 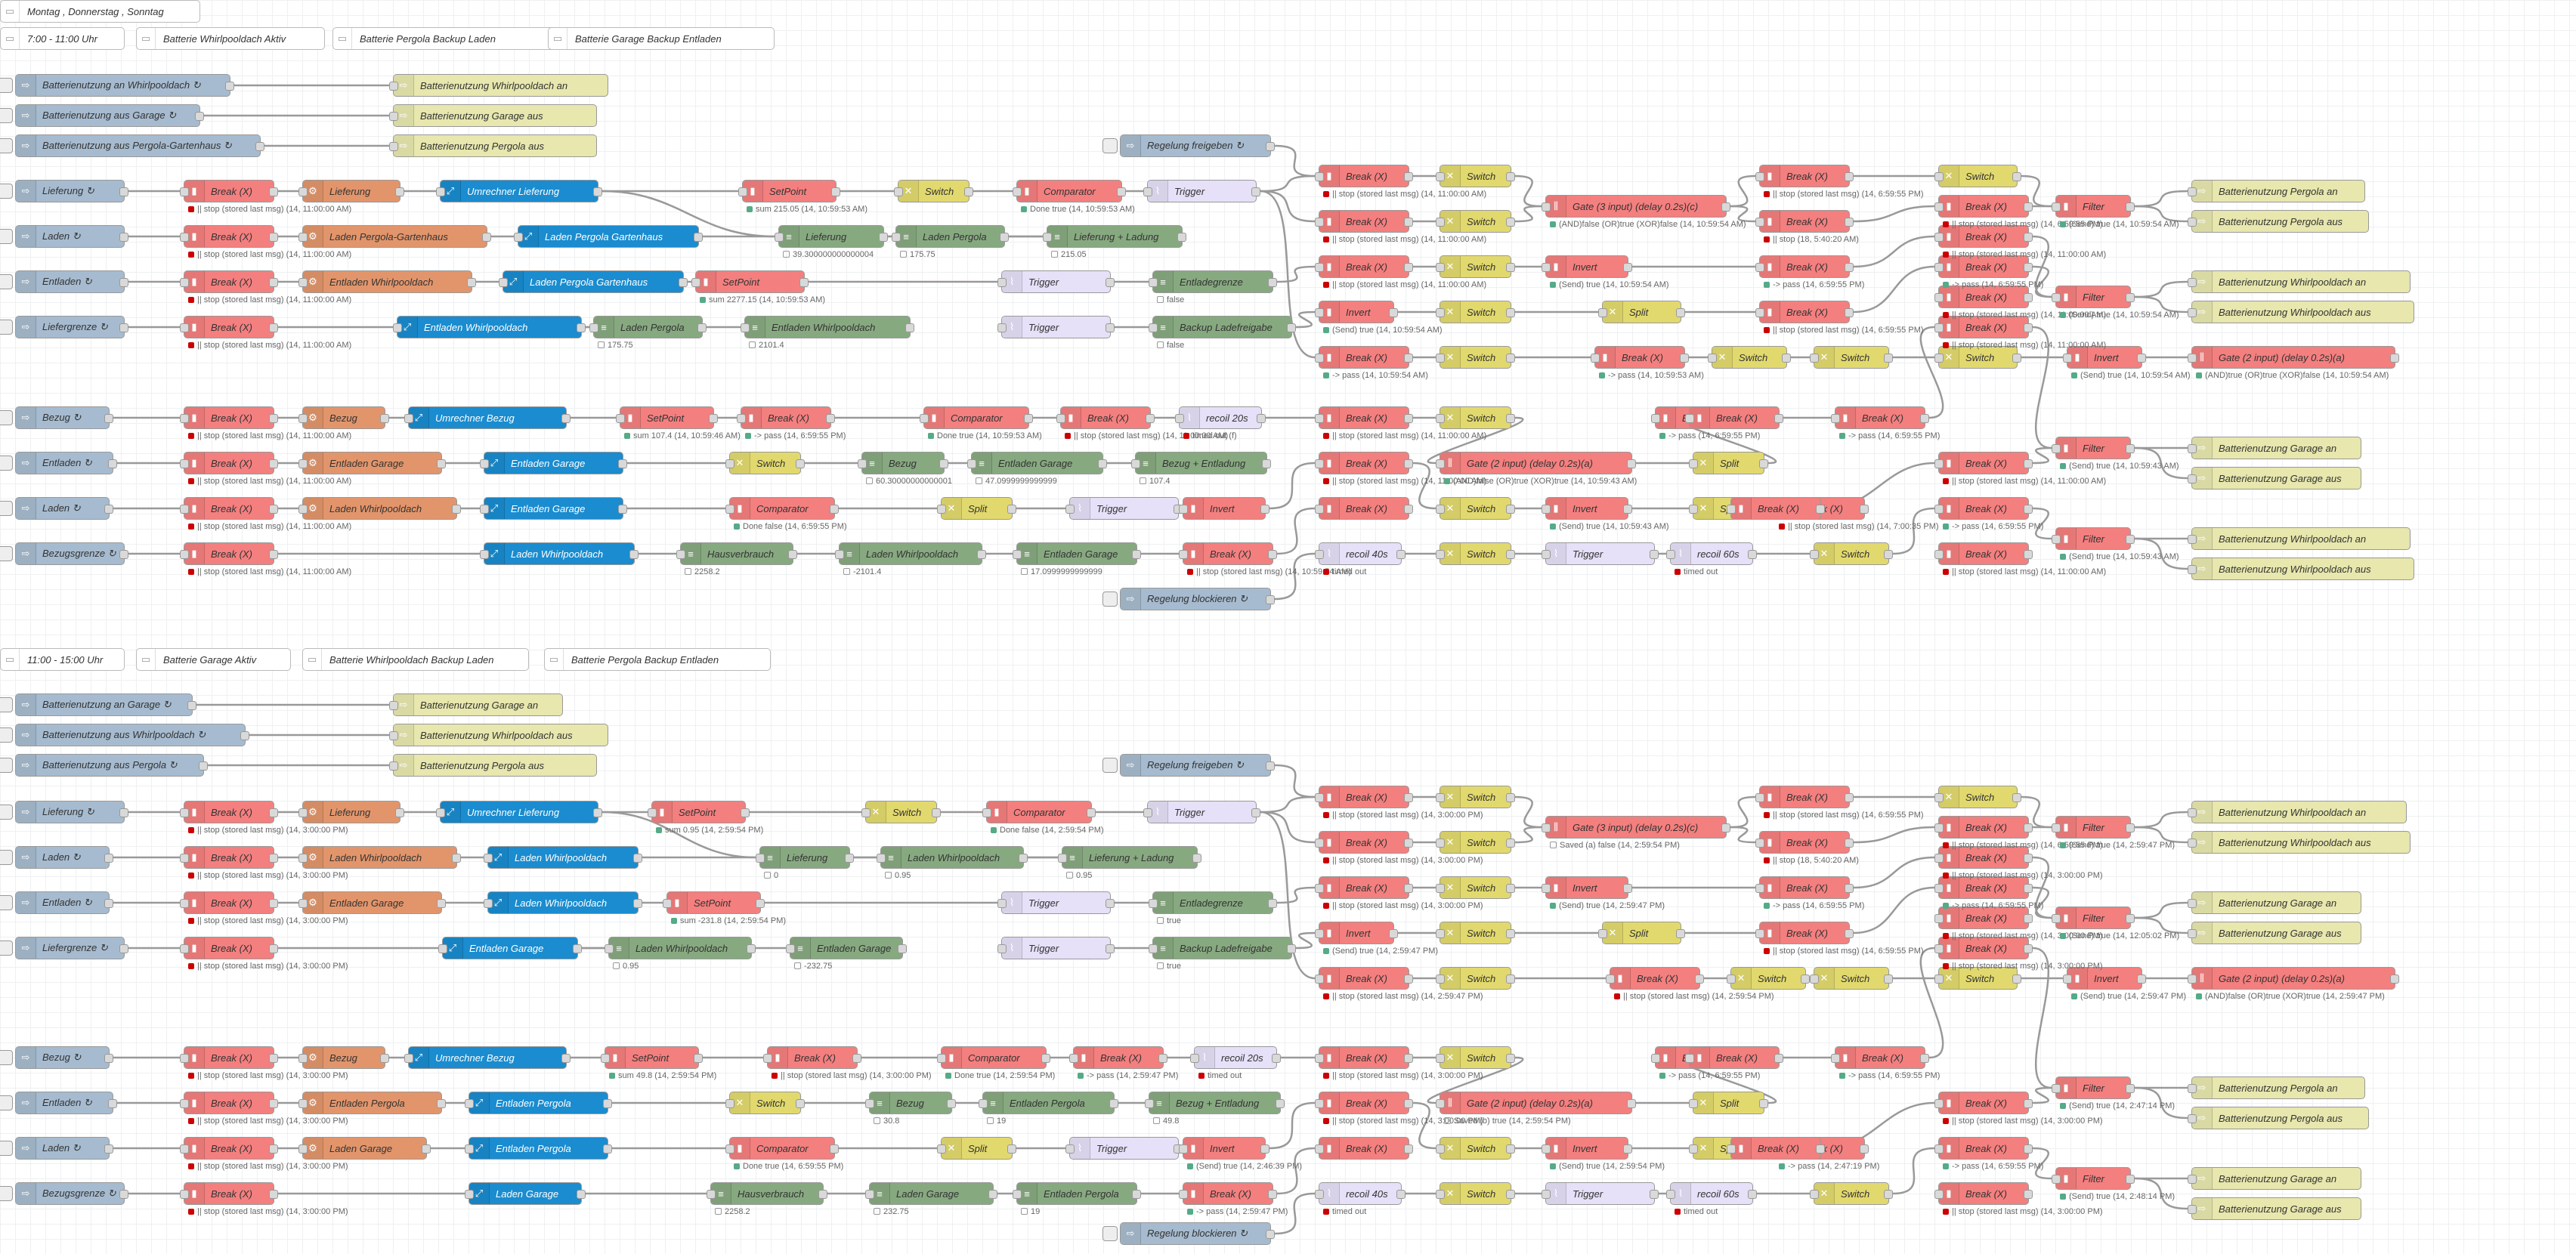 What do you see at coordinates (1360, 553) in the screenshot?
I see `trigger-node: ⌇ recoil 40s` at bounding box center [1360, 553].